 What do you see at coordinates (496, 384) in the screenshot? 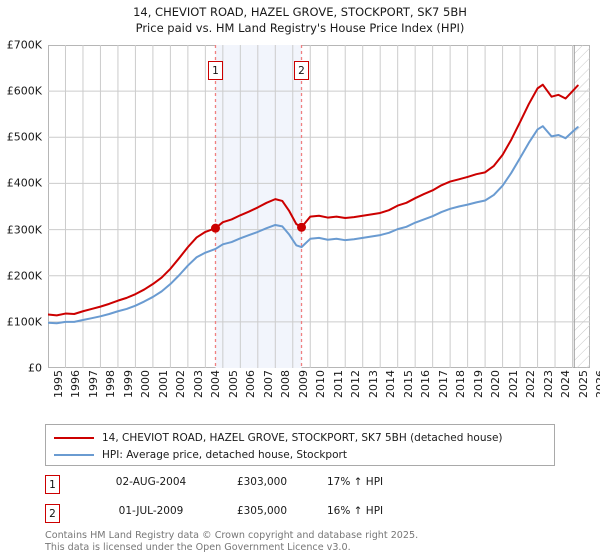
I see `x-tick-label: 2020` at bounding box center [496, 384].